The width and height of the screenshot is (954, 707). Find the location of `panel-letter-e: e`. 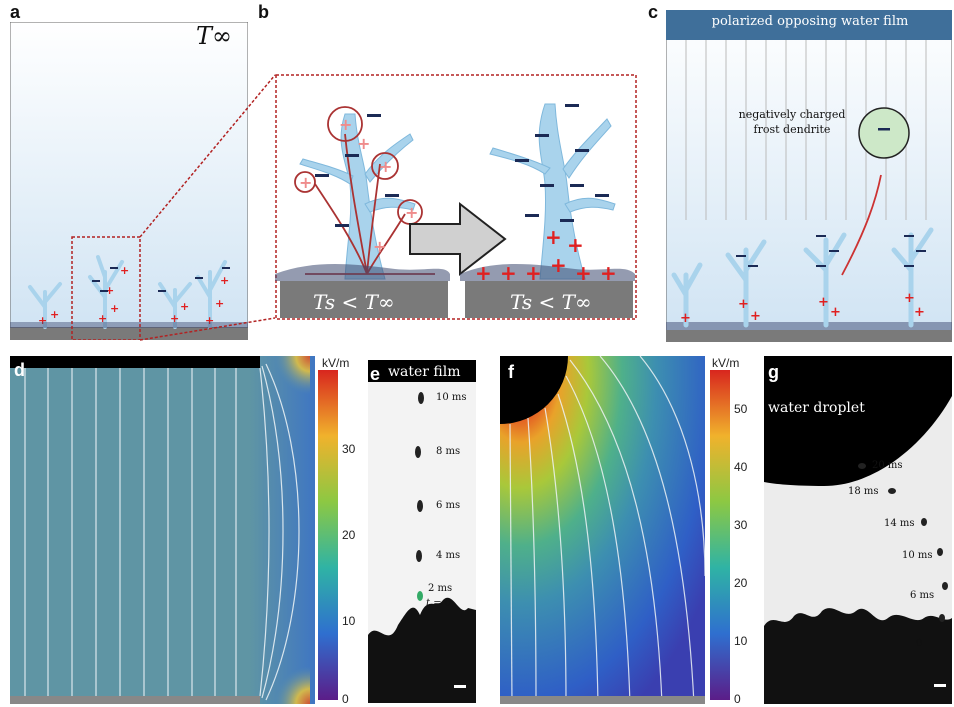

panel-letter-e: e is located at coordinates (375, 374).